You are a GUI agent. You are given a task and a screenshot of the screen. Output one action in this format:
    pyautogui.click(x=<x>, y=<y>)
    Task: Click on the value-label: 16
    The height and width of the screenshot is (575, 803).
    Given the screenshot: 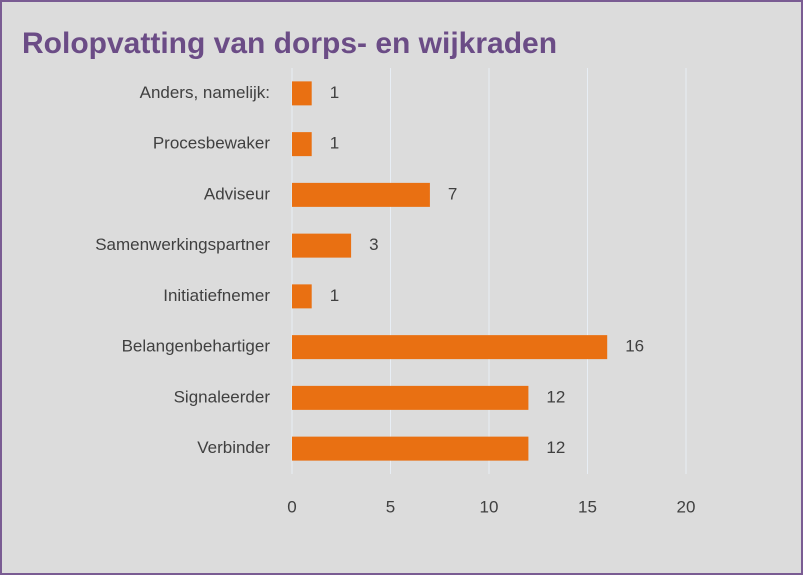 What is the action you would take?
    pyautogui.click(x=634, y=346)
    